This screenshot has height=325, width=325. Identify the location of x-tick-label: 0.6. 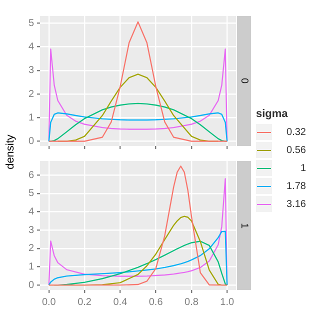
(156, 302).